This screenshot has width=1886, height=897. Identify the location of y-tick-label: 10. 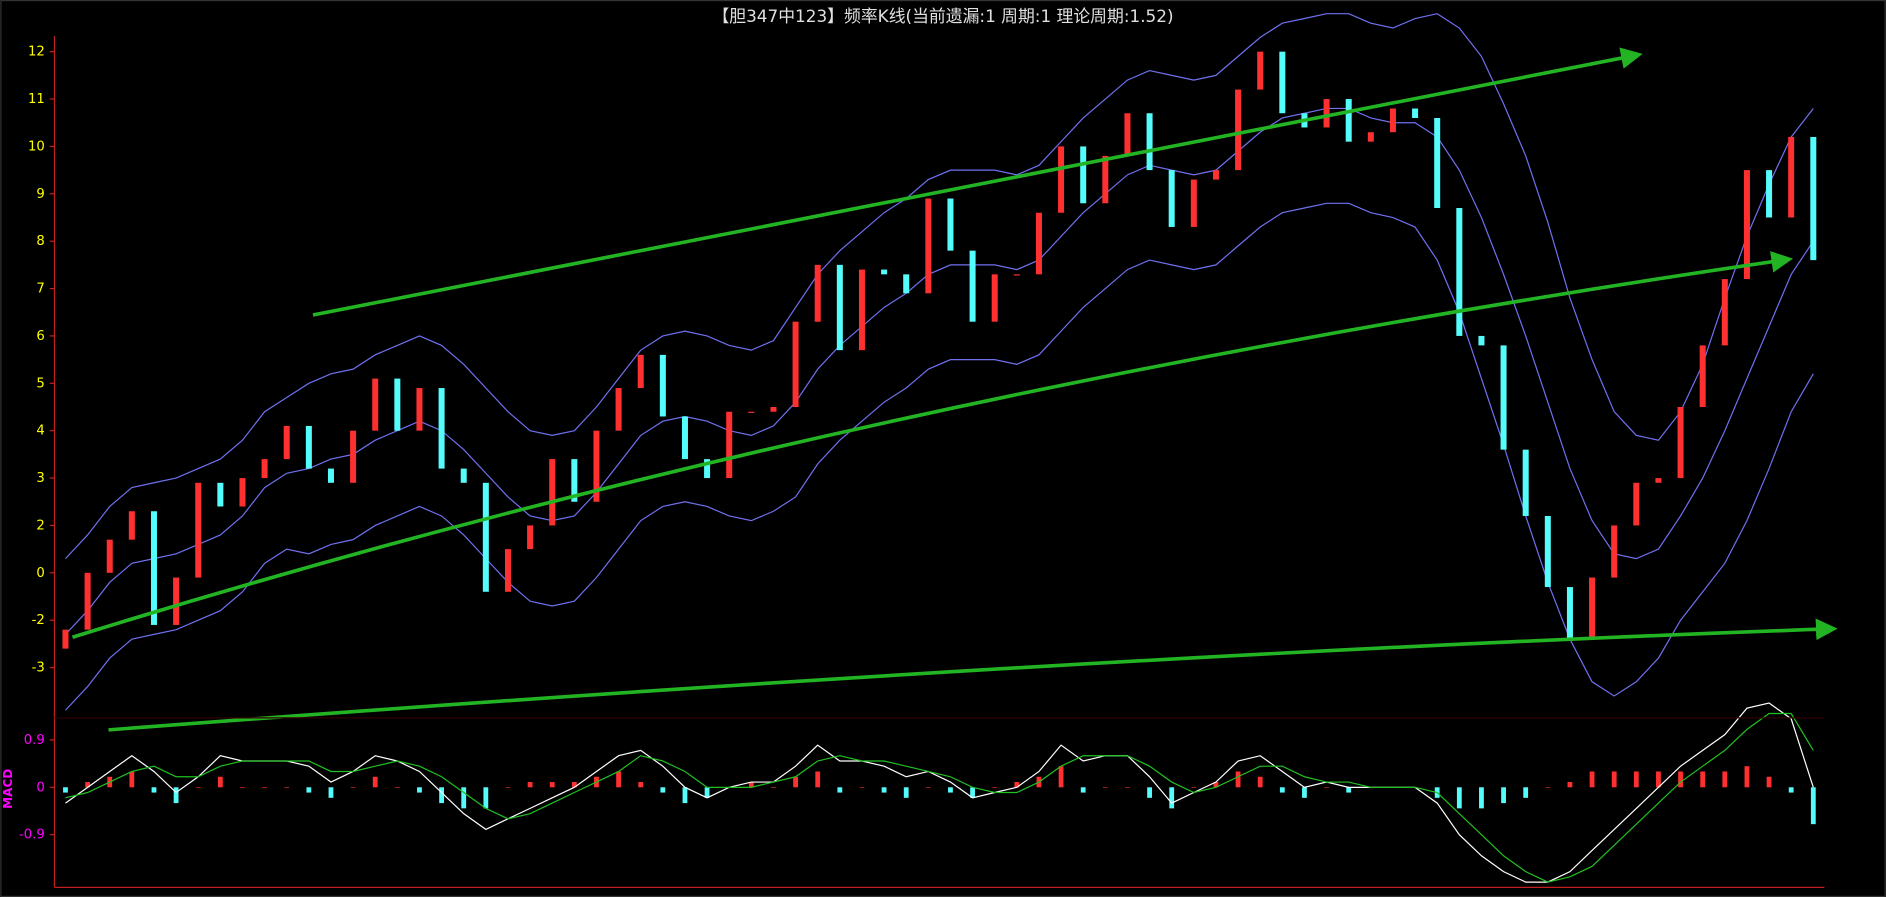
(36, 146).